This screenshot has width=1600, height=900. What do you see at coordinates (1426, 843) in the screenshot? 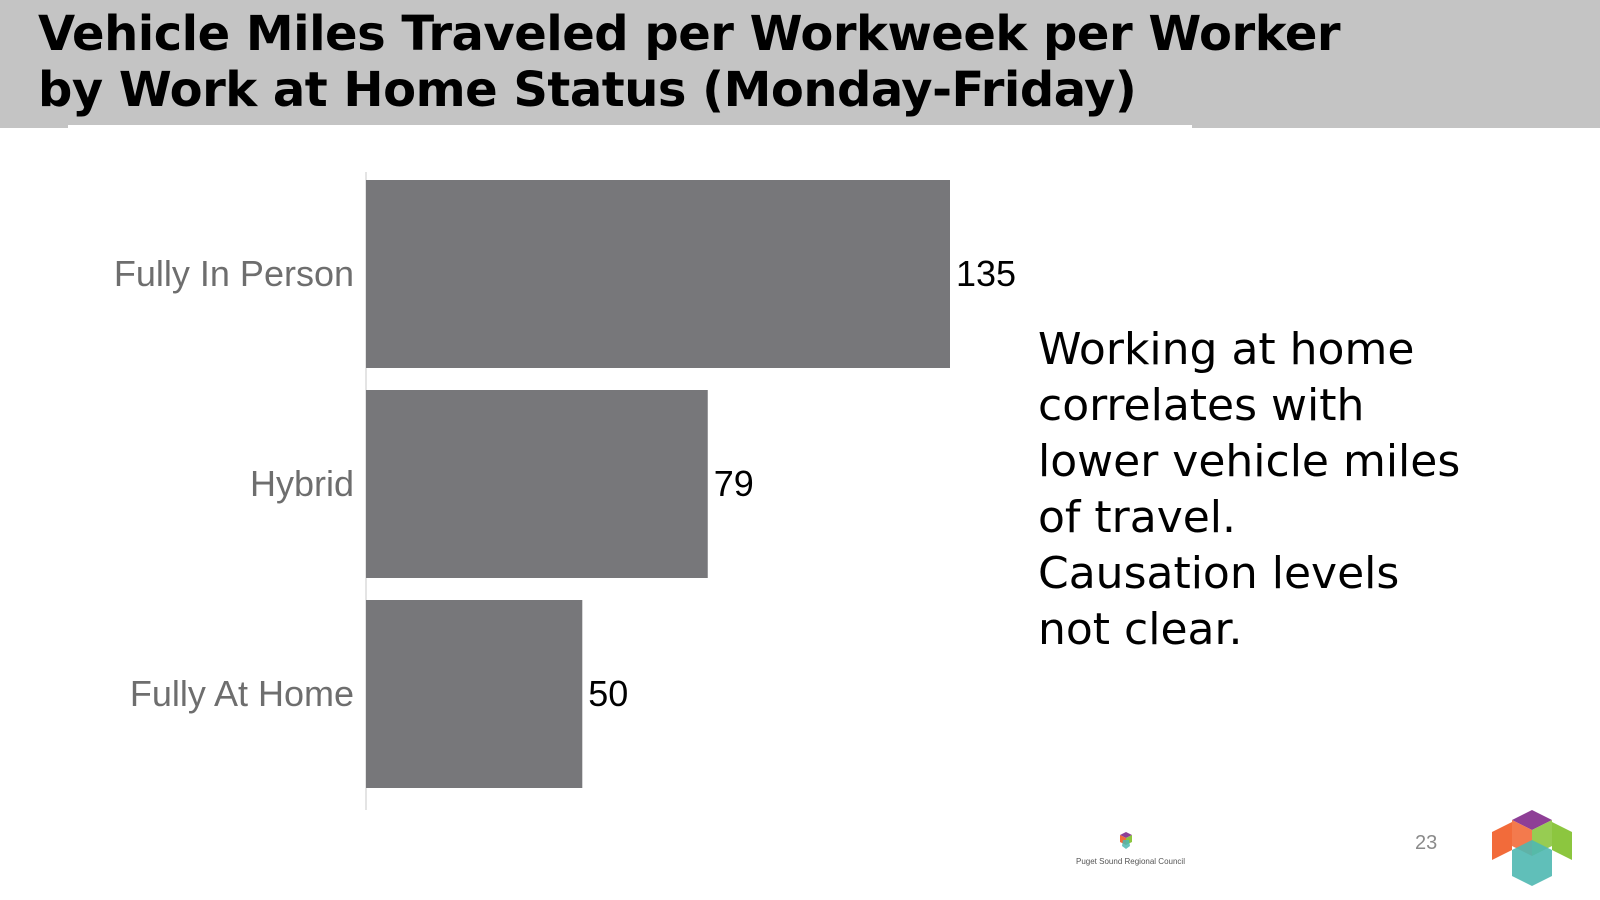
I see `page-number: 23` at bounding box center [1426, 843].